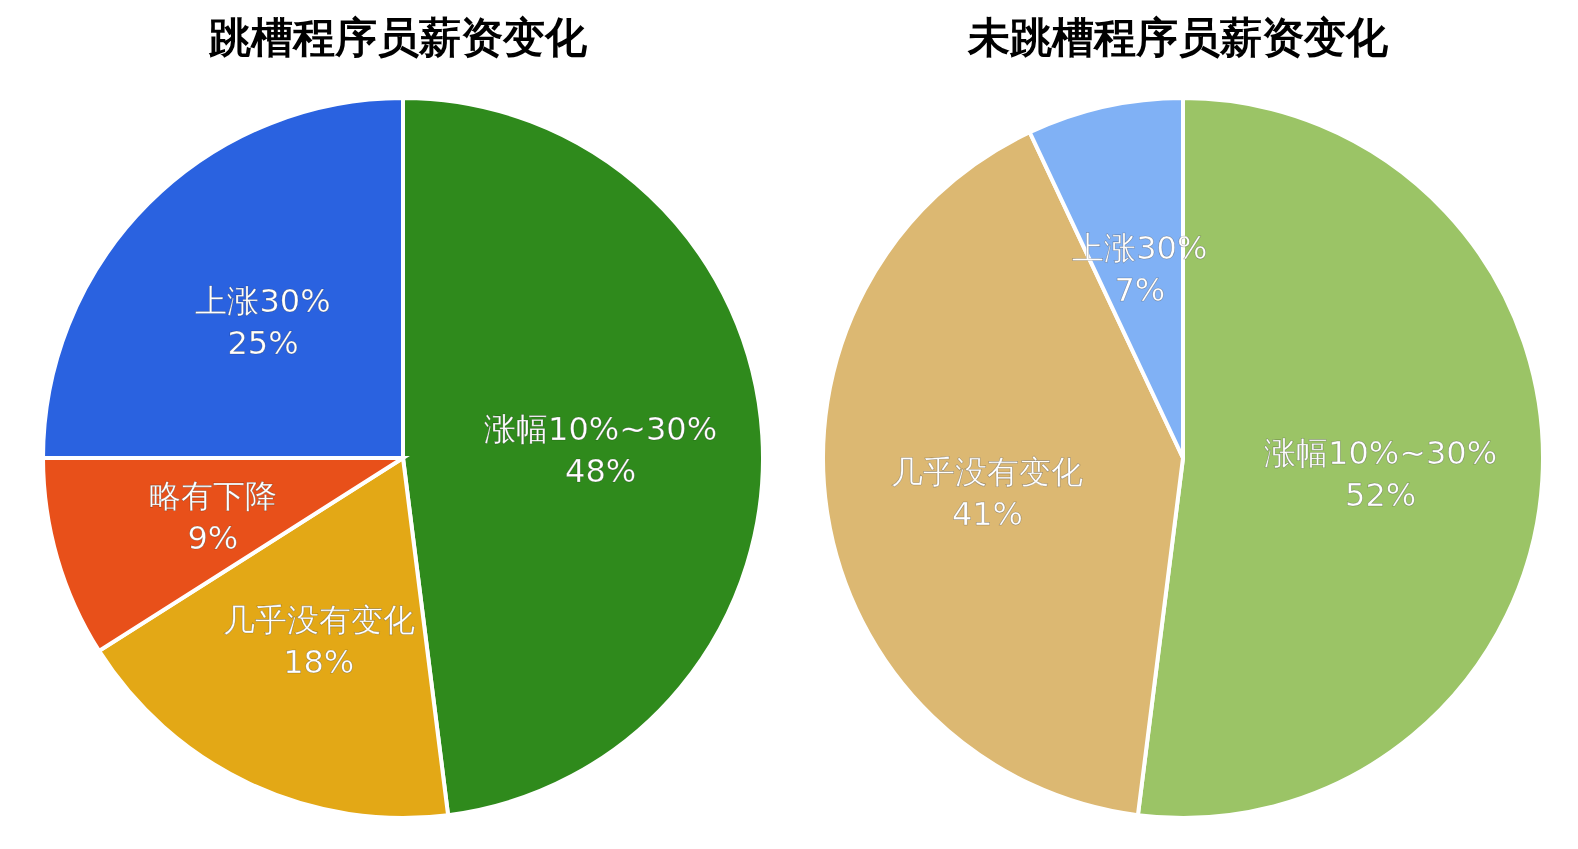  Describe the element at coordinates (263, 300) in the screenshot. I see `slice-label: 上涨30%` at that location.